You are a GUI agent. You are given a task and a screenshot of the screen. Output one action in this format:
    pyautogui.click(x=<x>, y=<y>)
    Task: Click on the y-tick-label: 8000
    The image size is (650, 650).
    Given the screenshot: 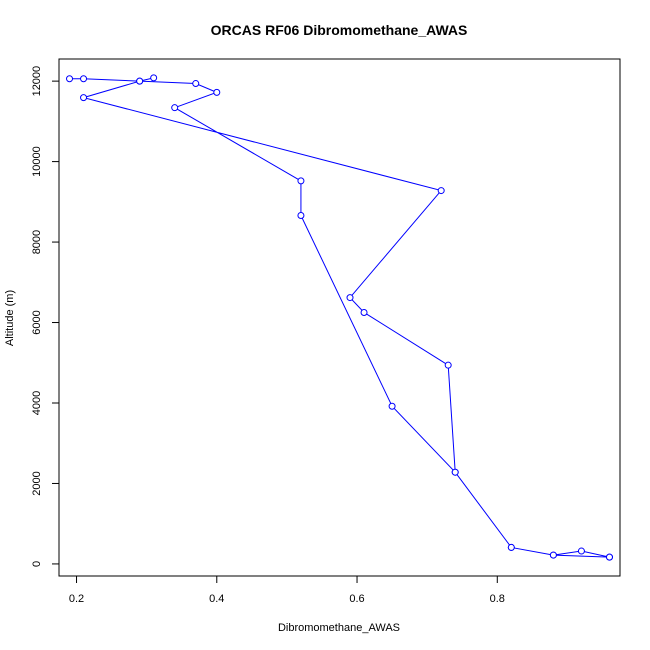 What is the action you would take?
    pyautogui.click(x=37, y=242)
    